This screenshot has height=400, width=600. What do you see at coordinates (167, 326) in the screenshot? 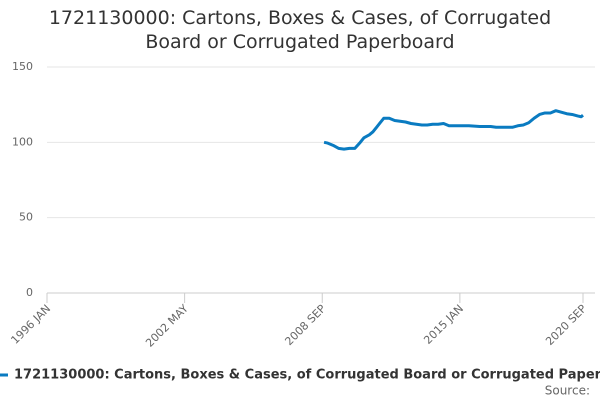
I see `x-tick-label: 2002 MAY` at bounding box center [167, 326].